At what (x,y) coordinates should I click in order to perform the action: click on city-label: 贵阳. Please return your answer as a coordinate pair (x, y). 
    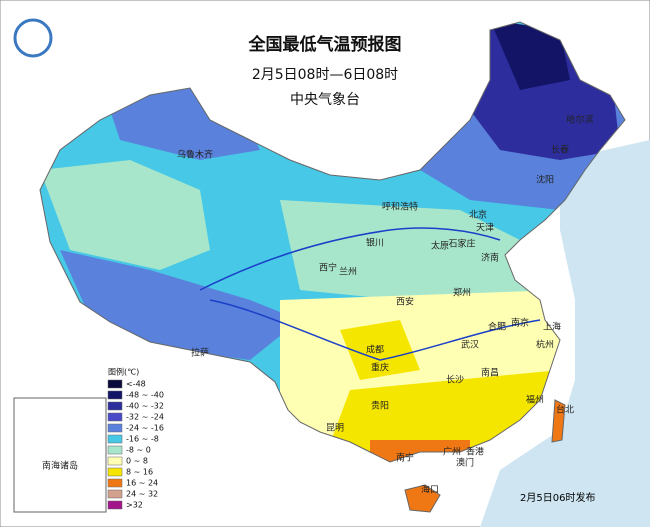
    Looking at the image, I should click on (380, 406).